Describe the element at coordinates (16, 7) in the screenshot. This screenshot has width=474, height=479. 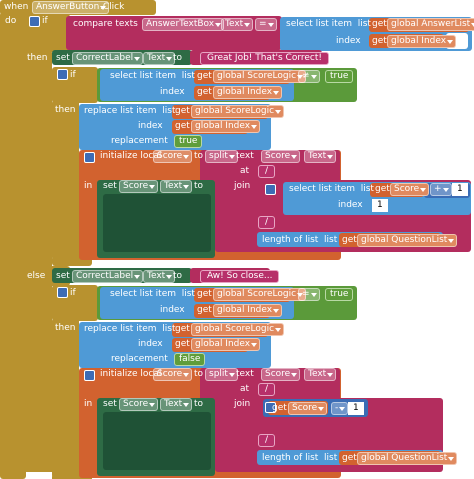
I see `block-label: when` at that location.